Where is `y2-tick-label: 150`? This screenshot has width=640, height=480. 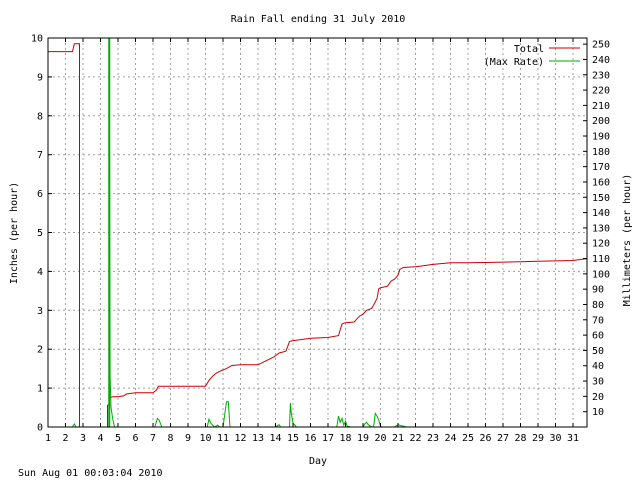
y2-tick-label: 150 is located at coordinates (601, 198).